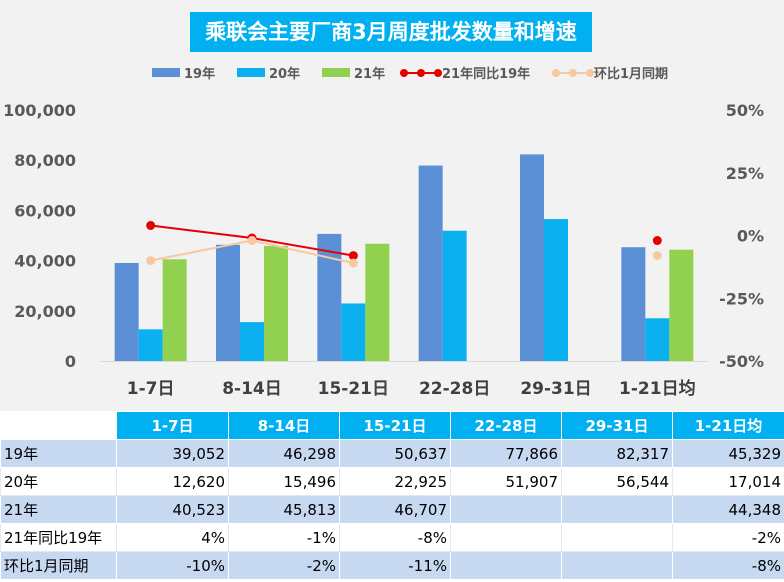 This screenshot has height=582, width=784. I want to click on table-cell: -10%, so click(172, 565).